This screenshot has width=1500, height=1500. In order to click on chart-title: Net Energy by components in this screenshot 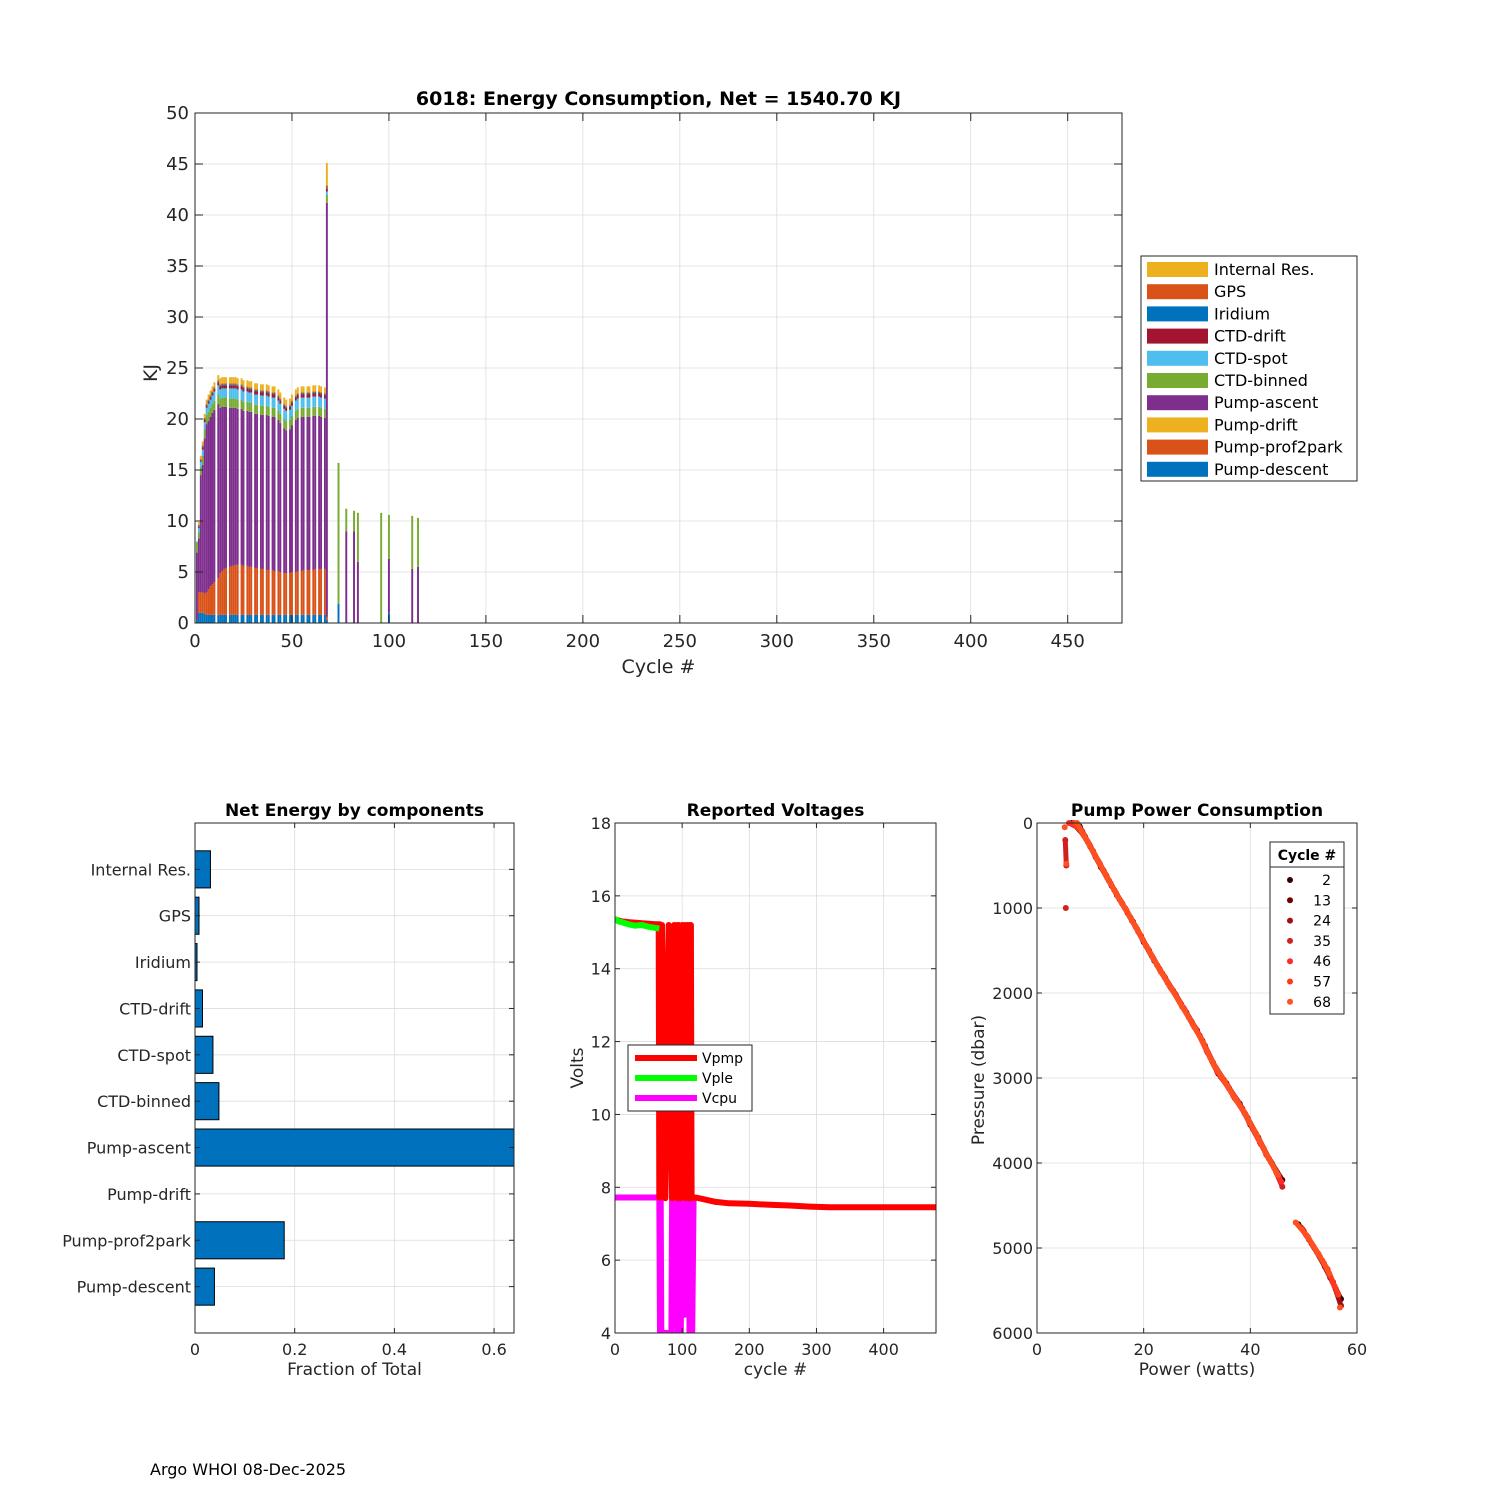, I will do `click(354, 811)`.